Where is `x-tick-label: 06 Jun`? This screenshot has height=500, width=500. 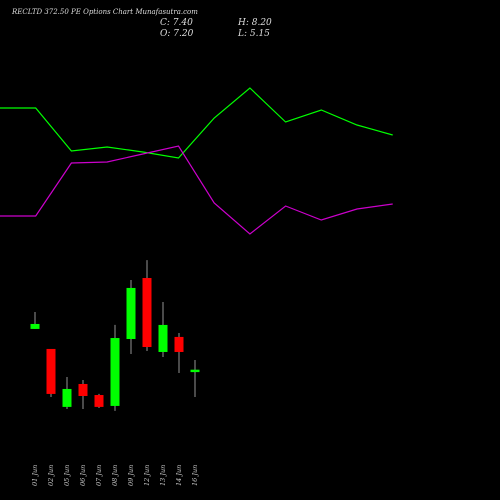 x-tick-label: 06 Jun is located at coordinates (83, 475).